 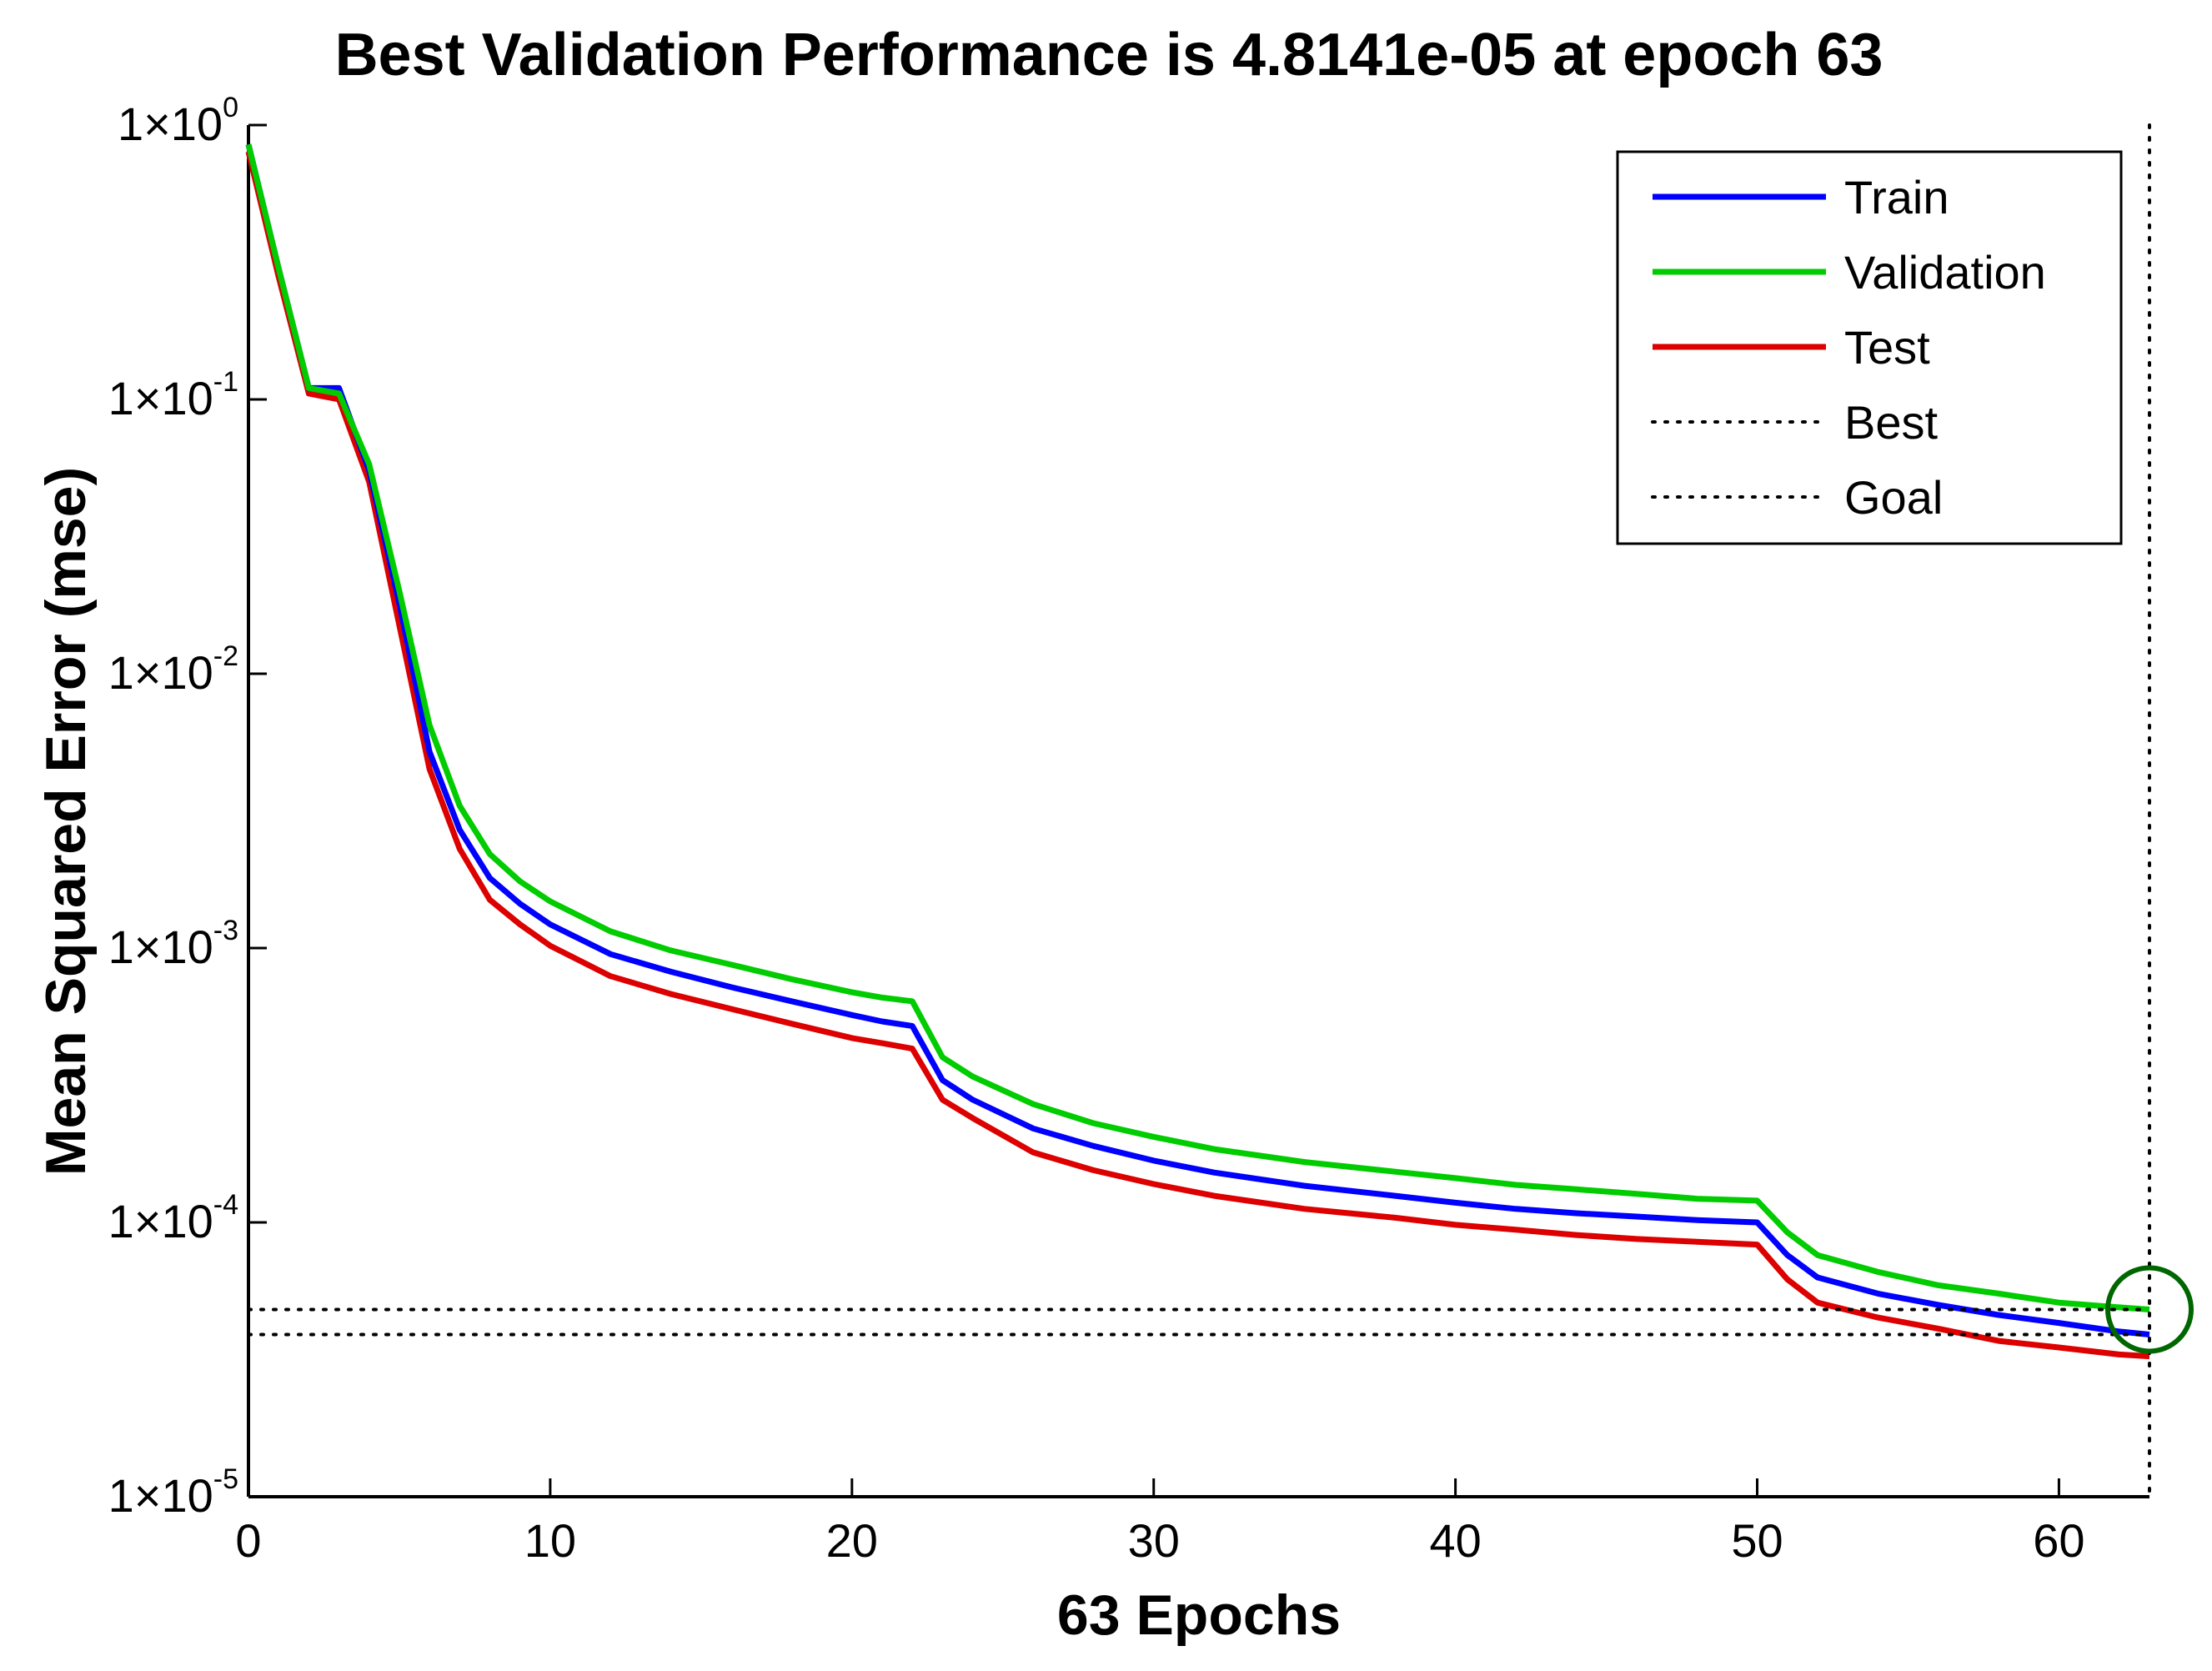 I want to click on y-tick-label: 1×10⁻⁵, so click(x=173, y=1492).